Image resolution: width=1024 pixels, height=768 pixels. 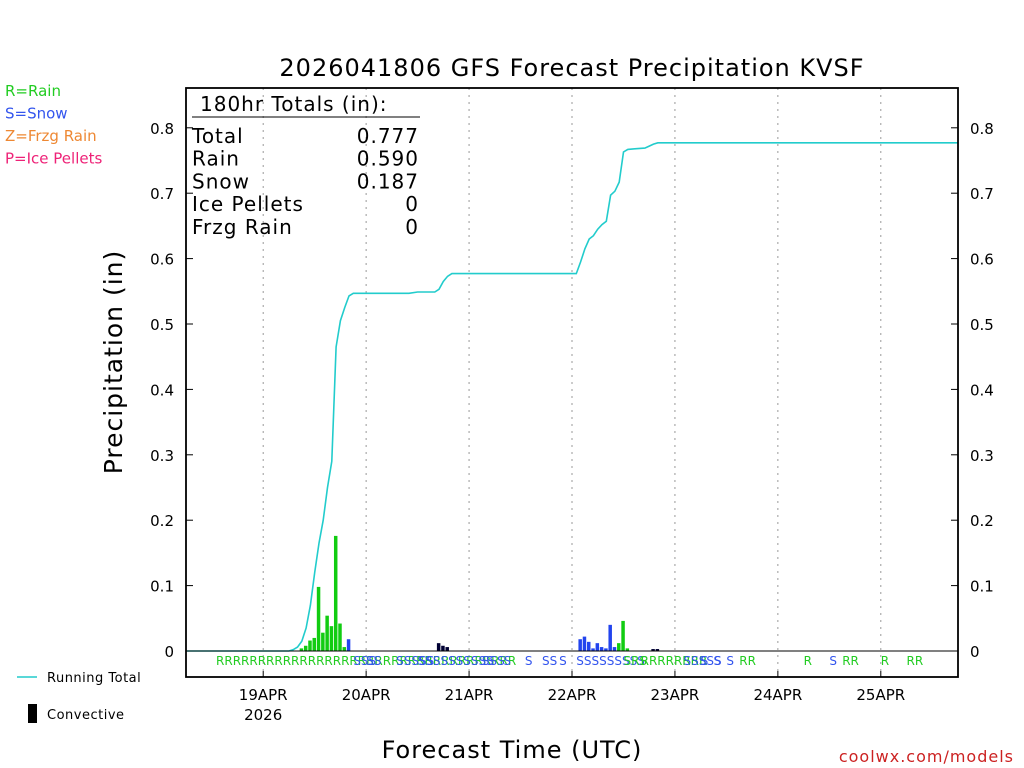 What do you see at coordinates (94, 678) in the screenshot?
I see `running-total-legend-label: Running Total` at bounding box center [94, 678].